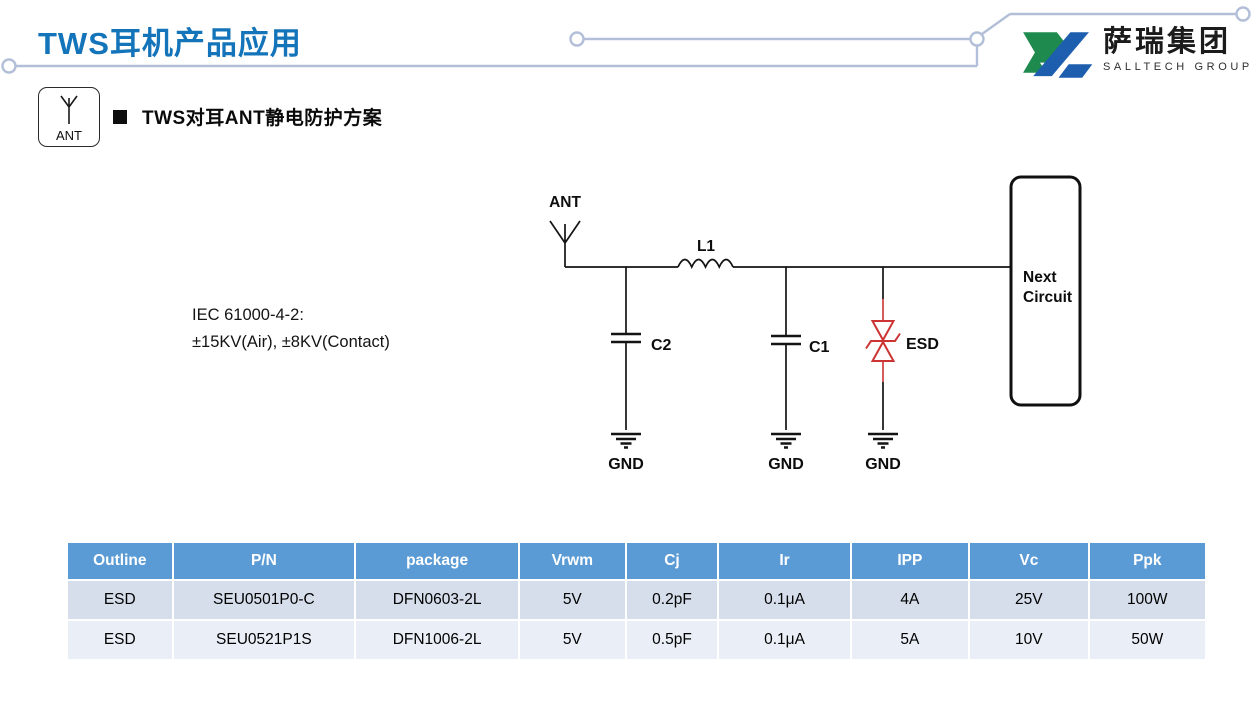 The height and width of the screenshot is (704, 1257). What do you see at coordinates (248, 315) in the screenshot?
I see `iec-note-line1: IEC 61000-4-2:` at bounding box center [248, 315].